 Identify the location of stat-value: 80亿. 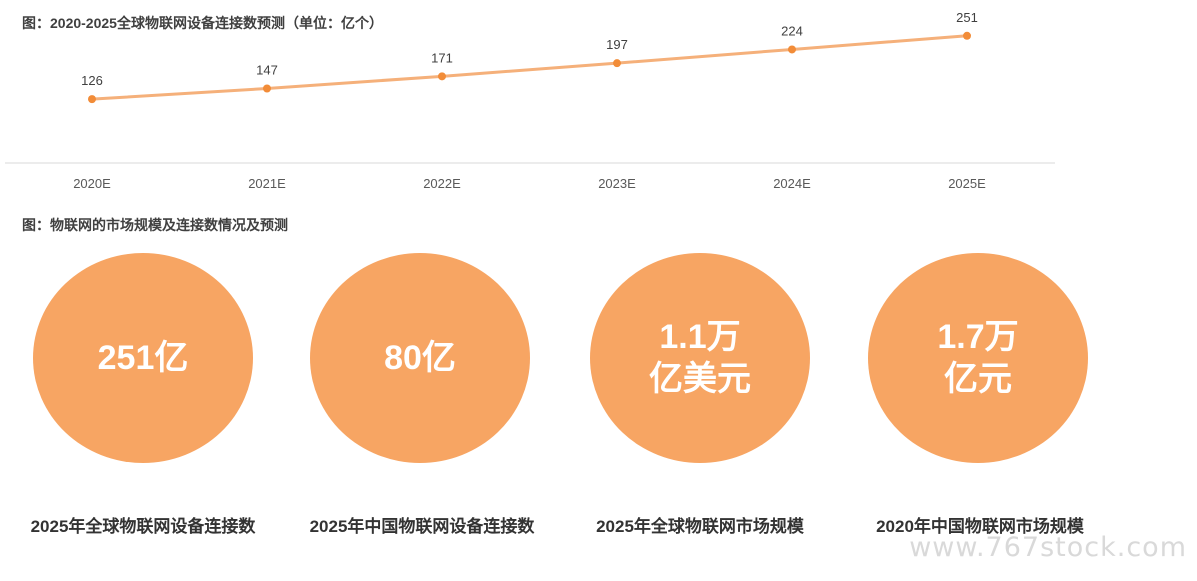
(420, 358).